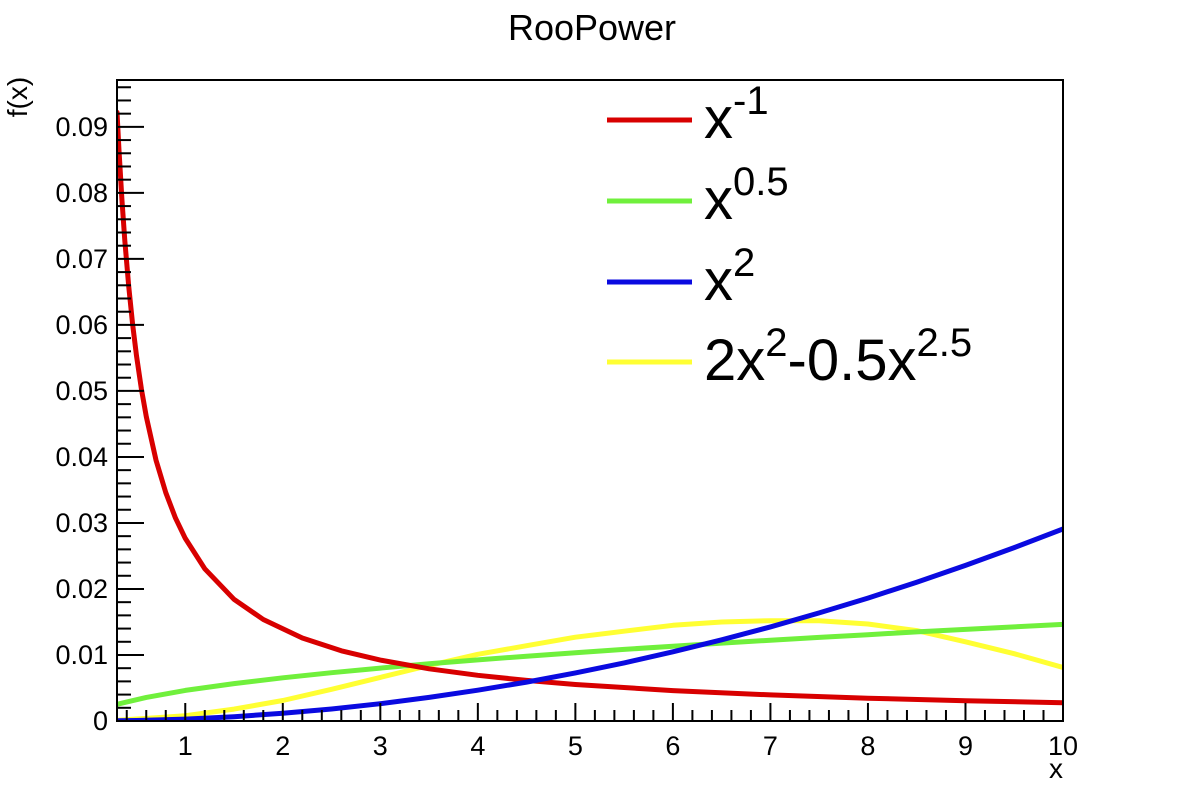 Image resolution: width=1181 pixels, height=806 pixels. I want to click on y-tick-label-0.01: 0.01, so click(81, 655).